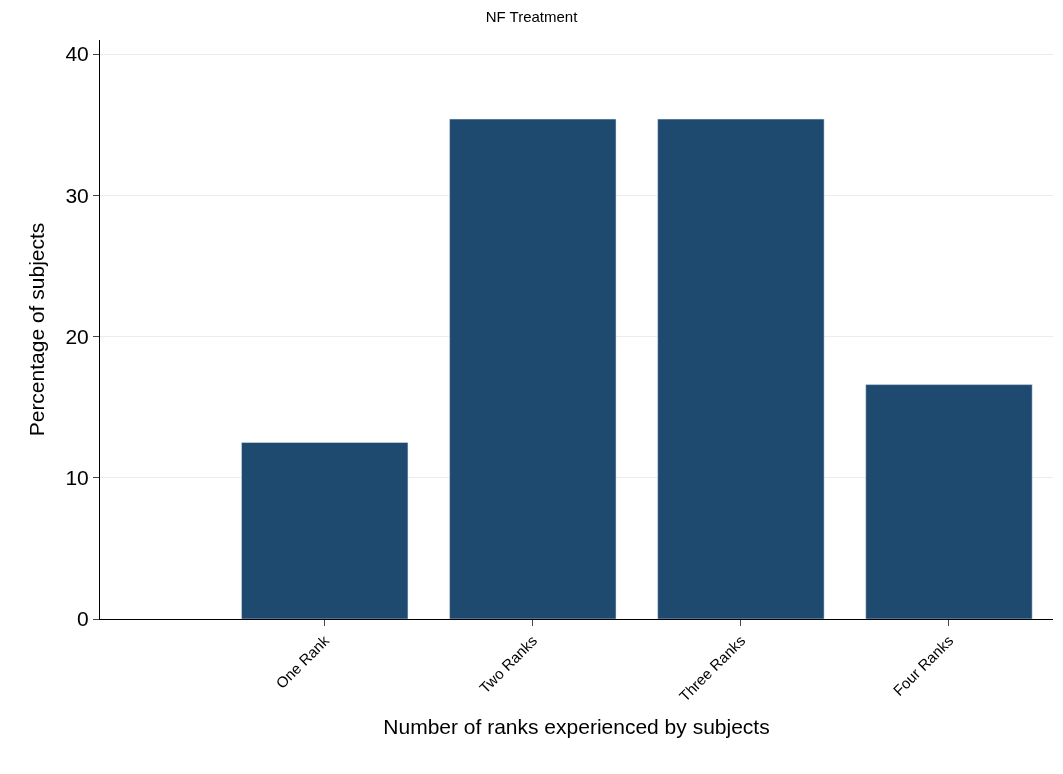 The image size is (1063, 774). Describe the element at coordinates (77, 54) in the screenshot. I see `y-tick-label: 40` at that location.